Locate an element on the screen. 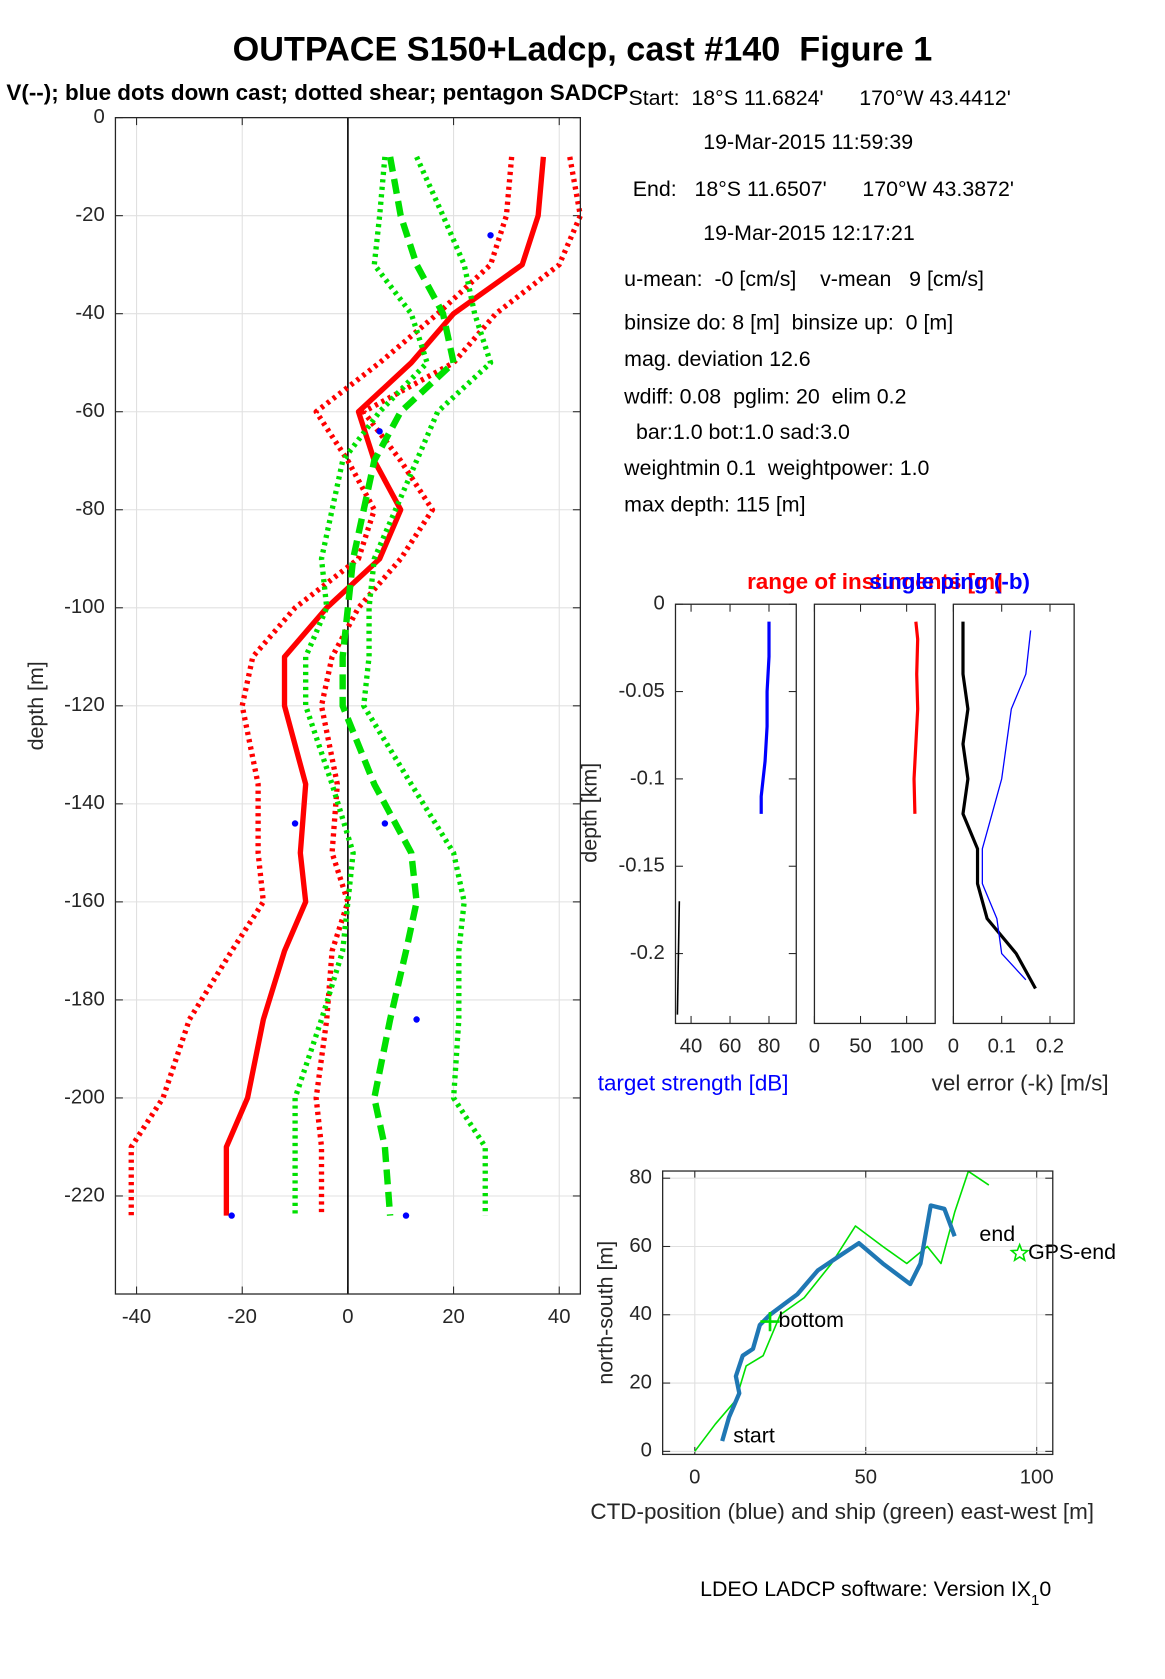 The width and height of the screenshot is (1165, 1679). y-tick-label: 60 is located at coordinates (640, 1246).